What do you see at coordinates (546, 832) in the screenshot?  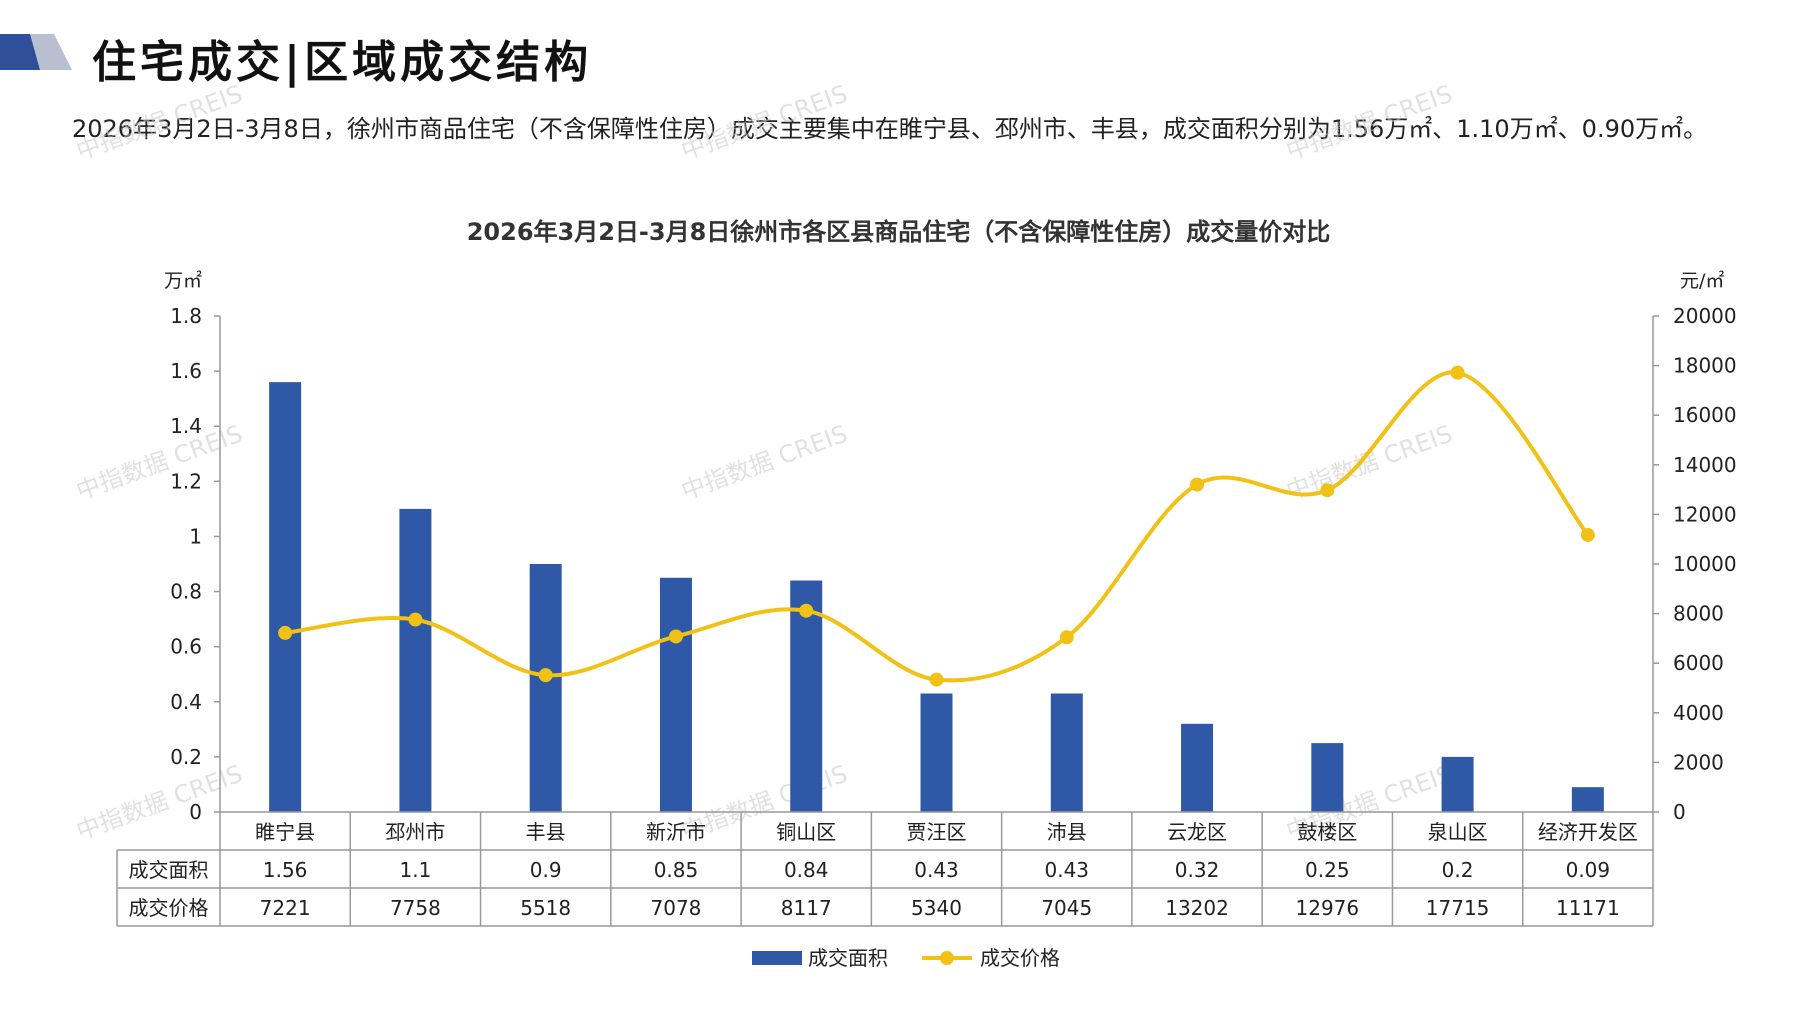 I see `category-label: 丰县` at bounding box center [546, 832].